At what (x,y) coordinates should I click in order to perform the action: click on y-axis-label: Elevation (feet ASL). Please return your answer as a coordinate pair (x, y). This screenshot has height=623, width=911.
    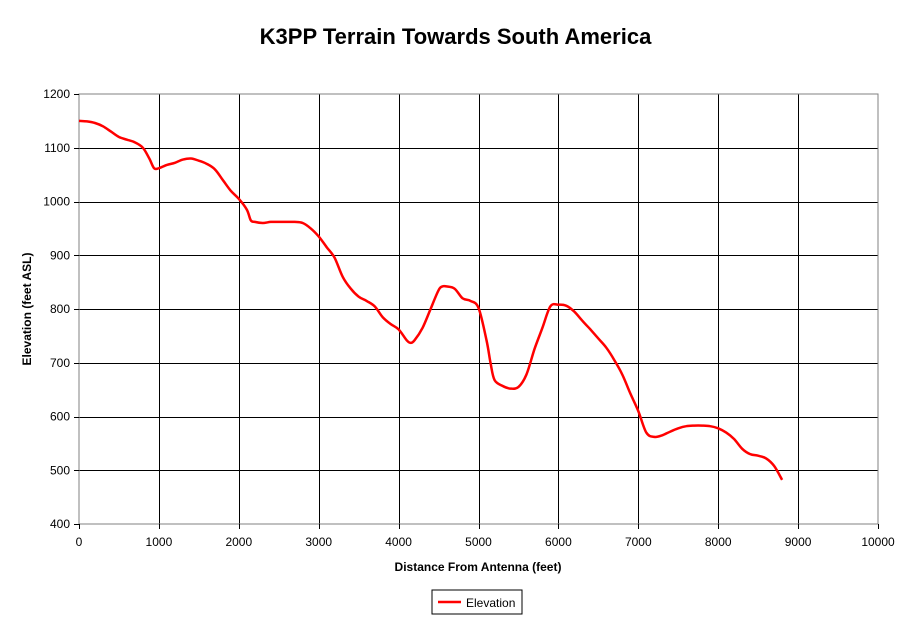
    Looking at the image, I should click on (27, 309).